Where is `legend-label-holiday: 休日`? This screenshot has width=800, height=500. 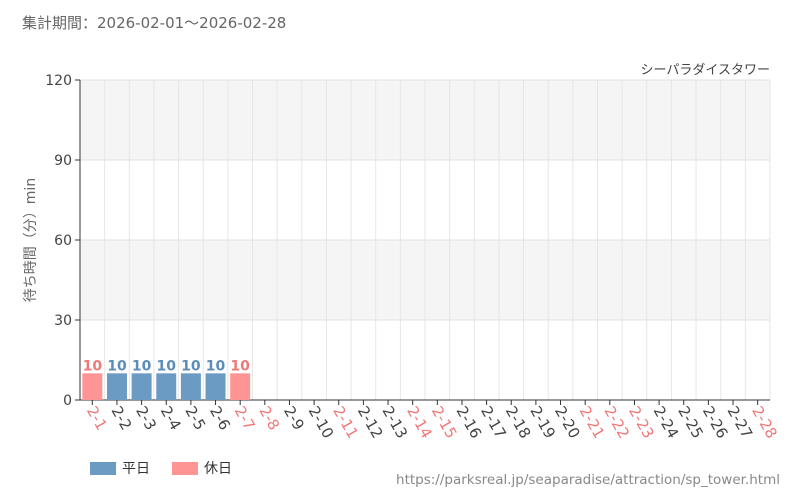
legend-label-holiday: 休日 is located at coordinates (218, 469).